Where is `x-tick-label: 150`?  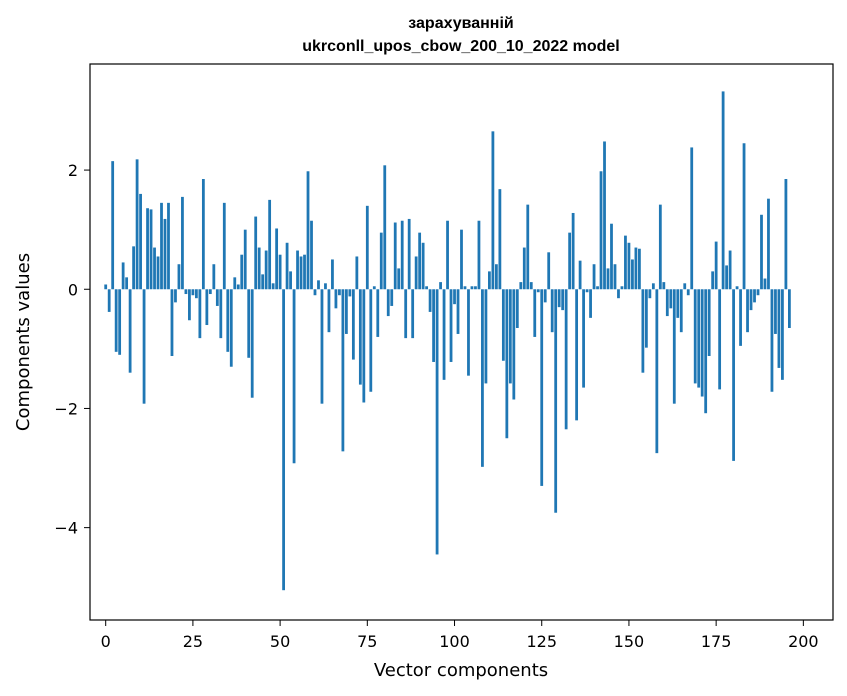 x-tick-label: 150 is located at coordinates (629, 641).